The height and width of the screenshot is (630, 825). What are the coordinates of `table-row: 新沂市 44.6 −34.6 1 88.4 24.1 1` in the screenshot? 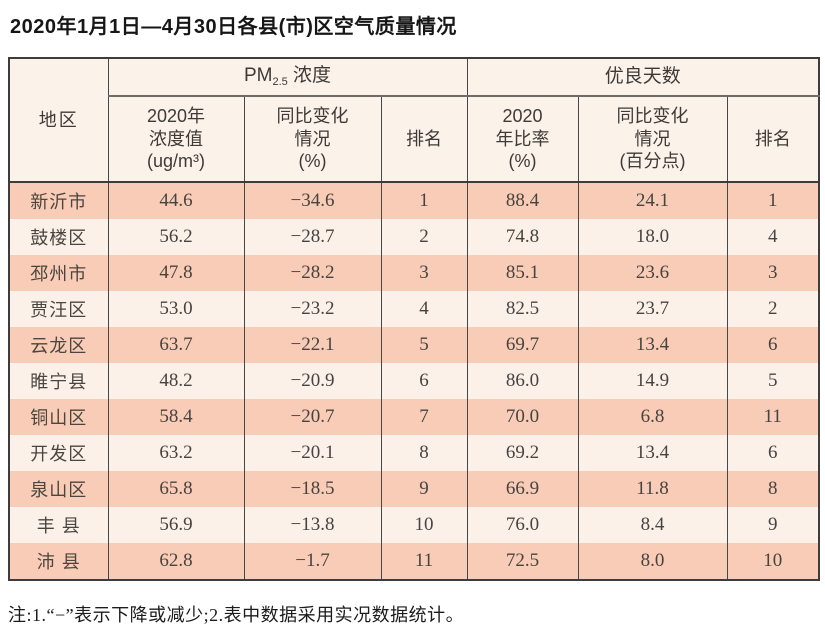 It's located at (414, 200).